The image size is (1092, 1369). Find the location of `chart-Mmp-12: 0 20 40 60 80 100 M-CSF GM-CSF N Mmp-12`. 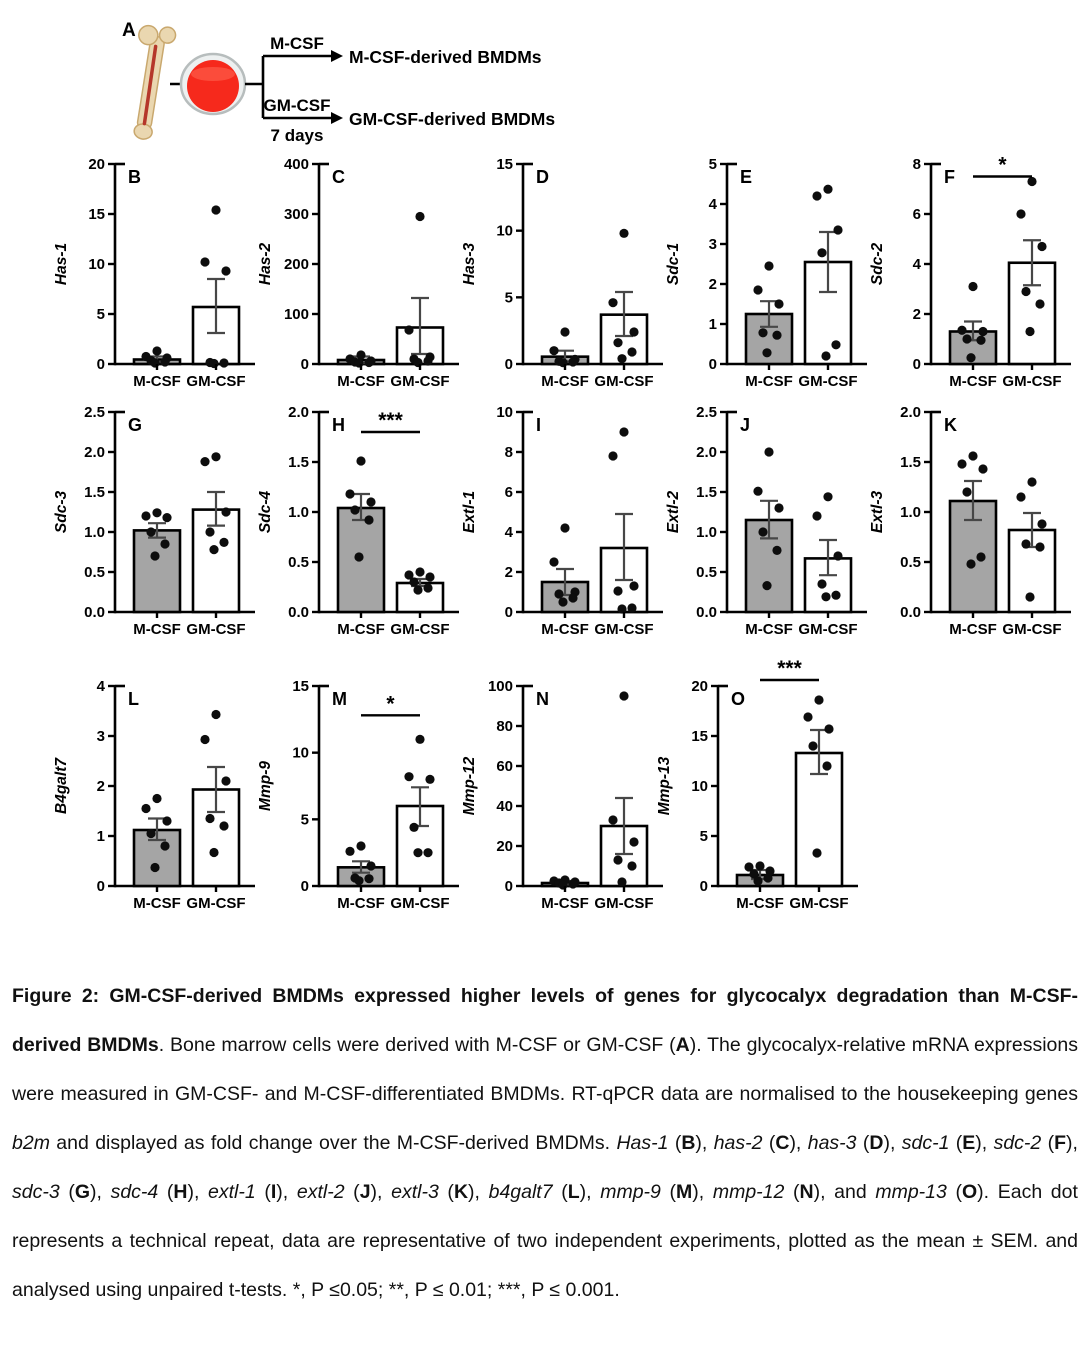

chart-Mmp-12: 0 20 40 60 80 100 M-CSF GM-CSF N Mmp-12 is located at coordinates (562, 795).